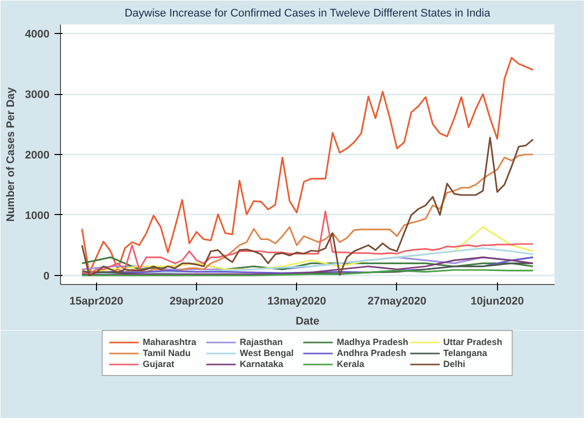 The width and height of the screenshot is (588, 427). What do you see at coordinates (473, 342) in the screenshot?
I see `legend-label: Uttar Pradesh` at bounding box center [473, 342].